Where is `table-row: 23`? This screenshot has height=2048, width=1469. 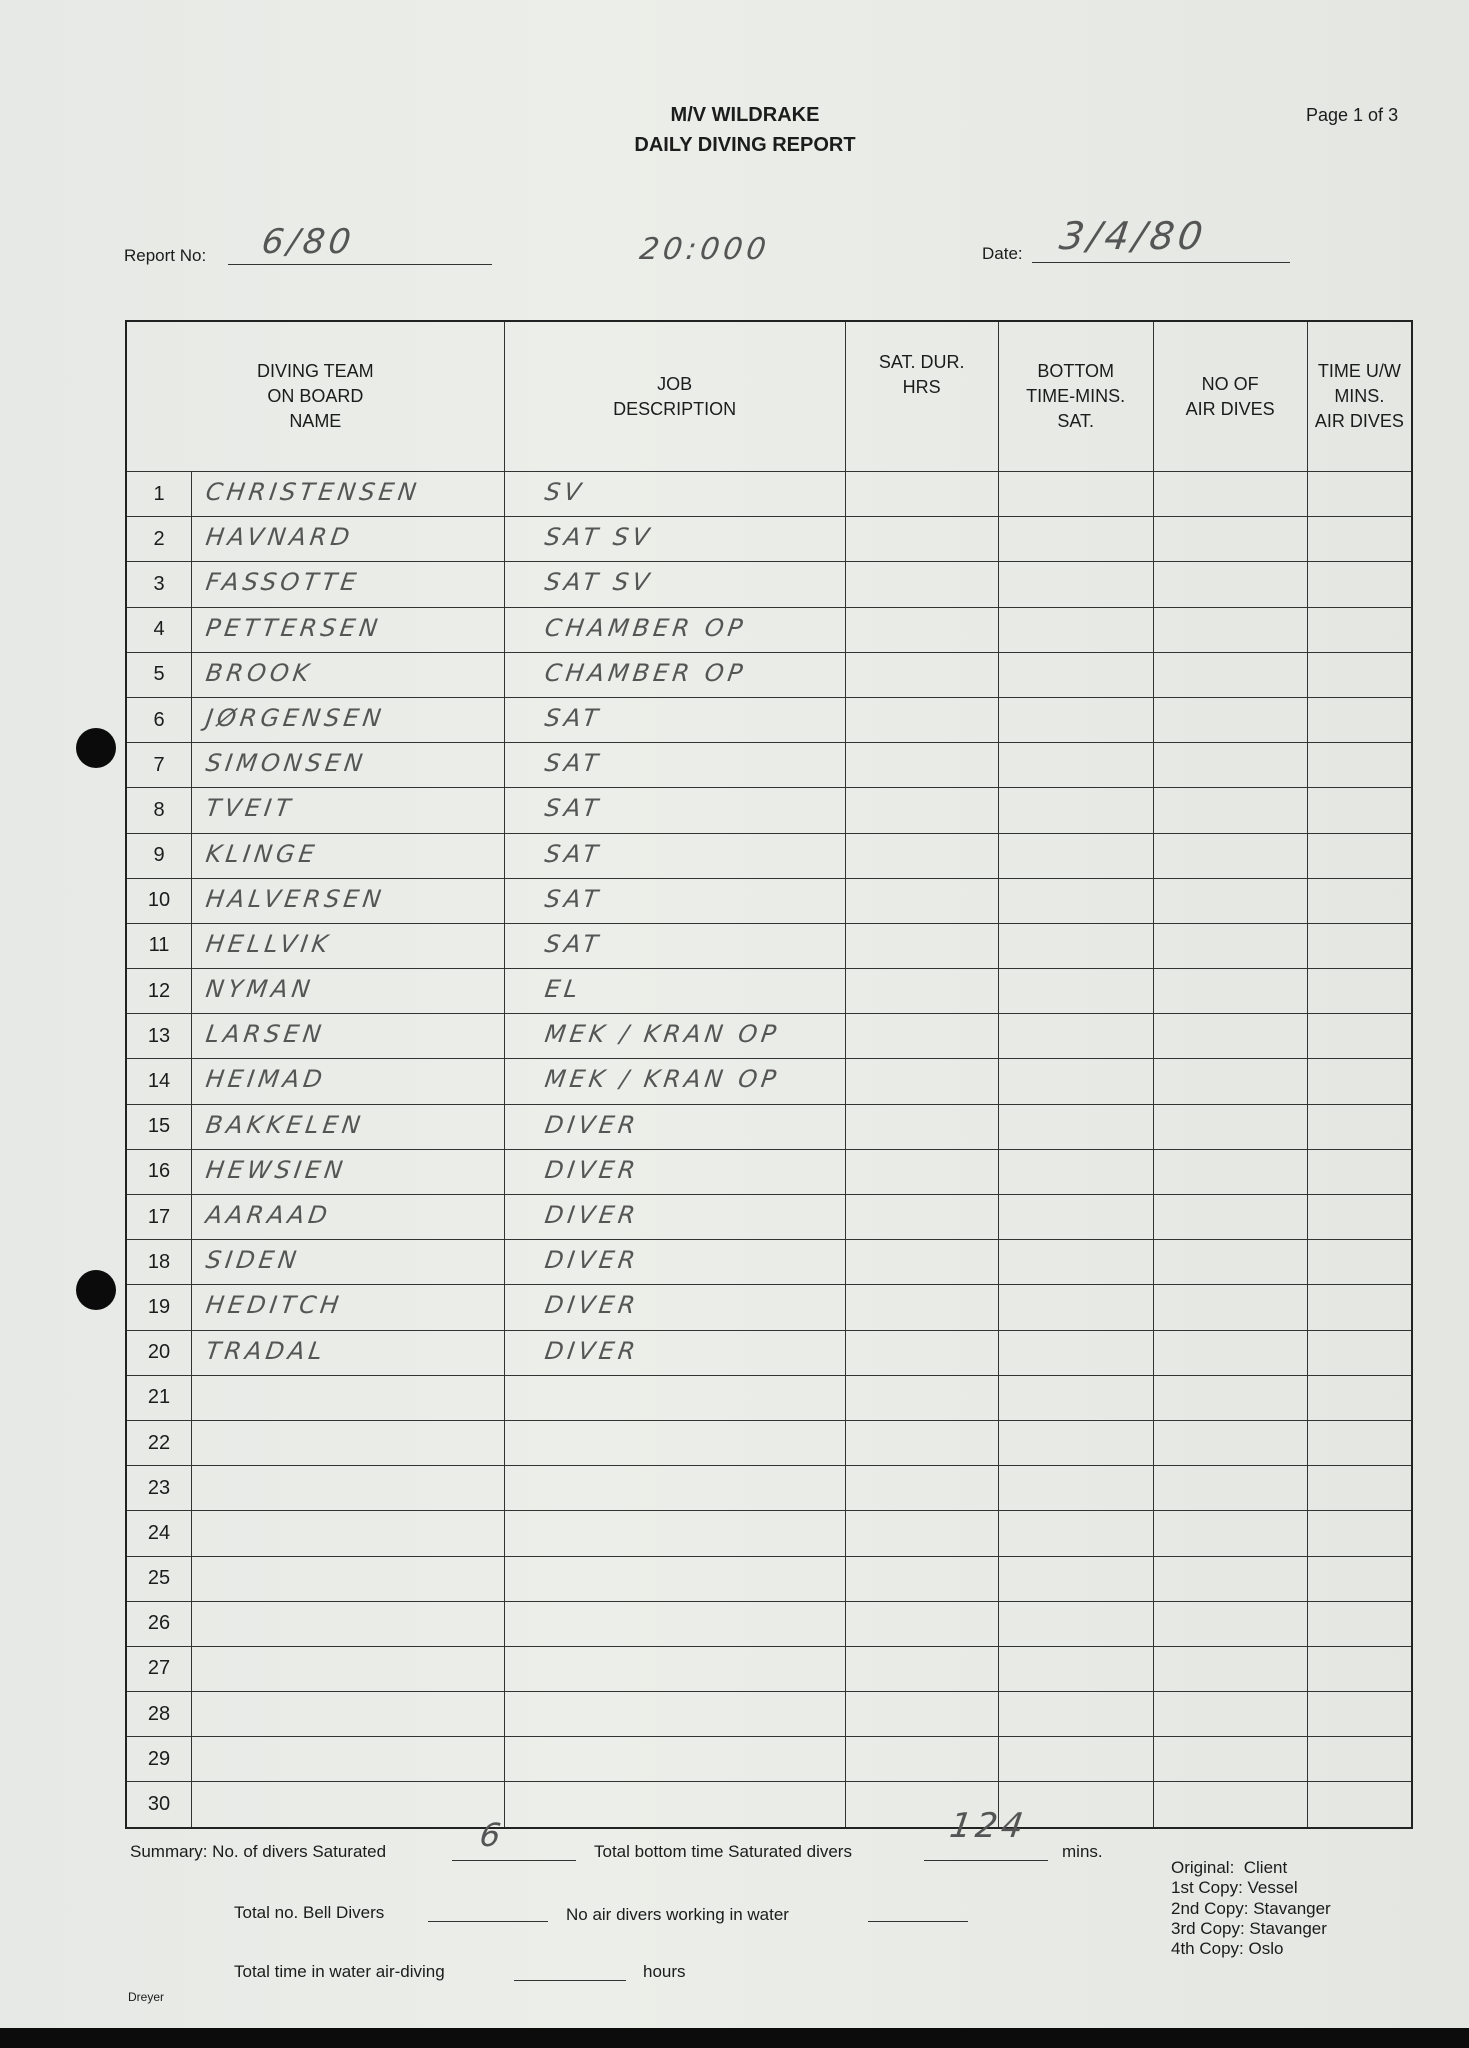 table-row: 23 is located at coordinates (769, 1488).